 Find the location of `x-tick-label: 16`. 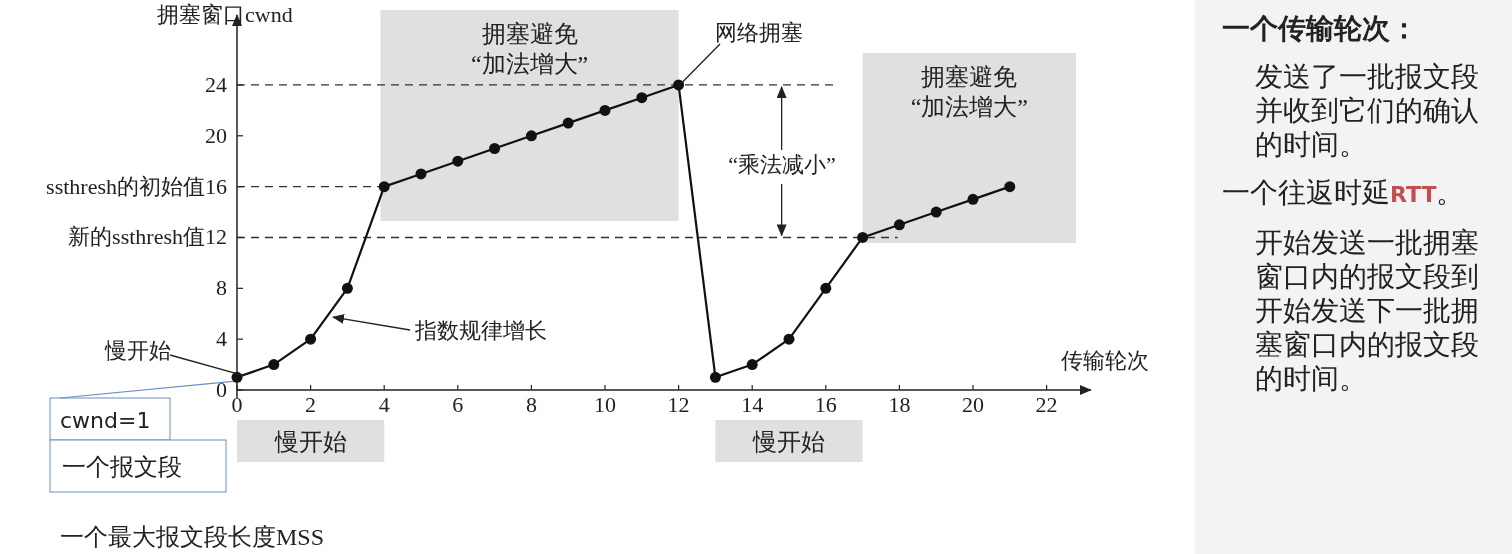

x-tick-label: 16 is located at coordinates (825, 404).